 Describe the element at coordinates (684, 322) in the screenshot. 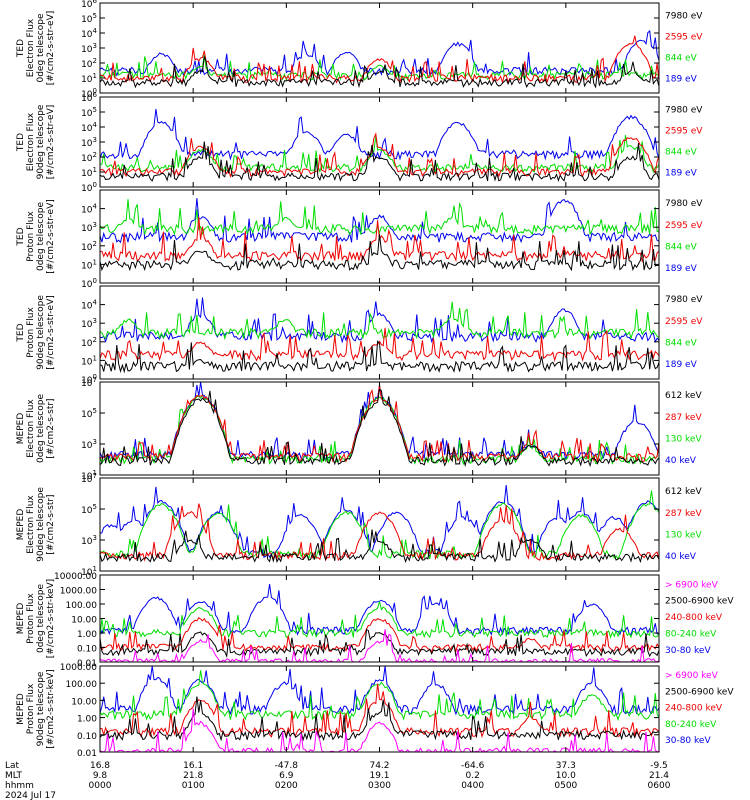

I see `legend-entry: 2595 eV` at that location.